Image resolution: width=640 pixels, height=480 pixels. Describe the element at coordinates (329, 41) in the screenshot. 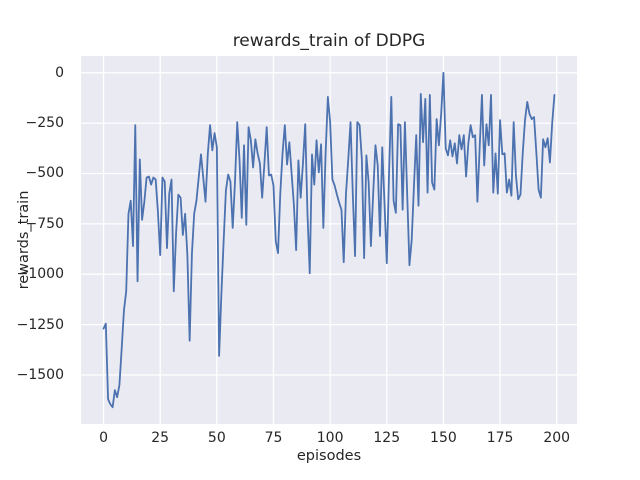

I see `chart-title: rewards_train of DDPG` at that location.